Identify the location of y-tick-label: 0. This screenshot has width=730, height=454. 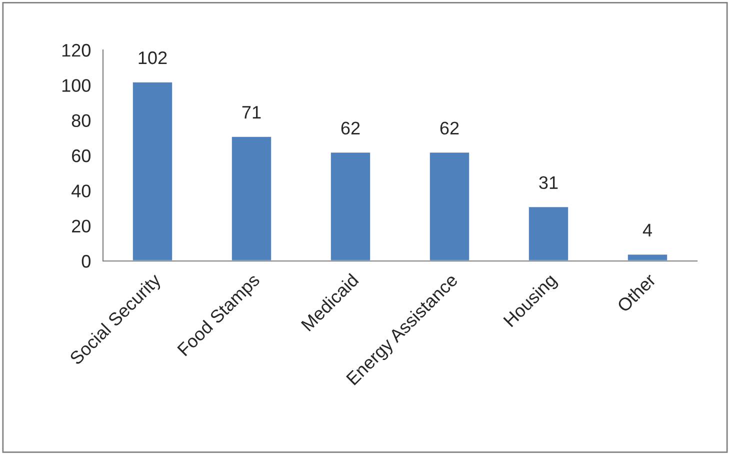
(86, 261).